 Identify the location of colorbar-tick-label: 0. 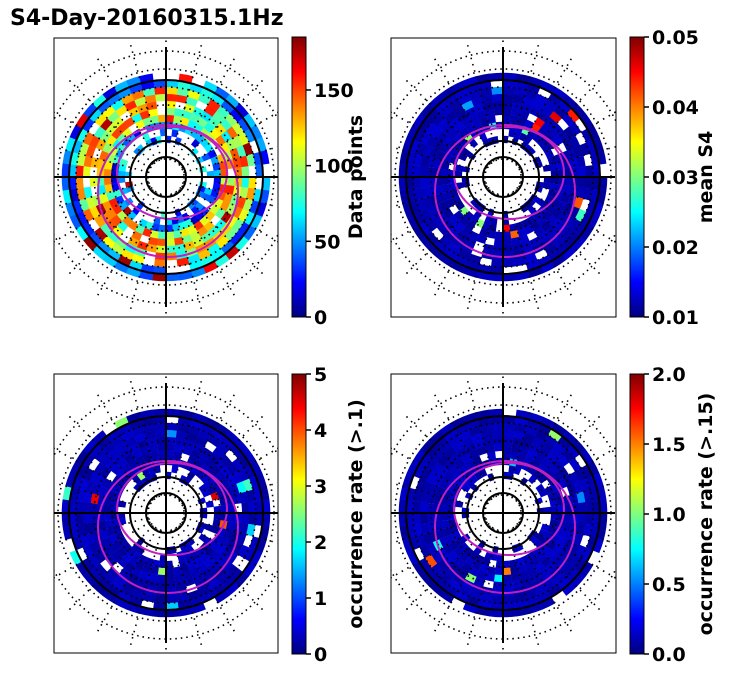
(320, 655).